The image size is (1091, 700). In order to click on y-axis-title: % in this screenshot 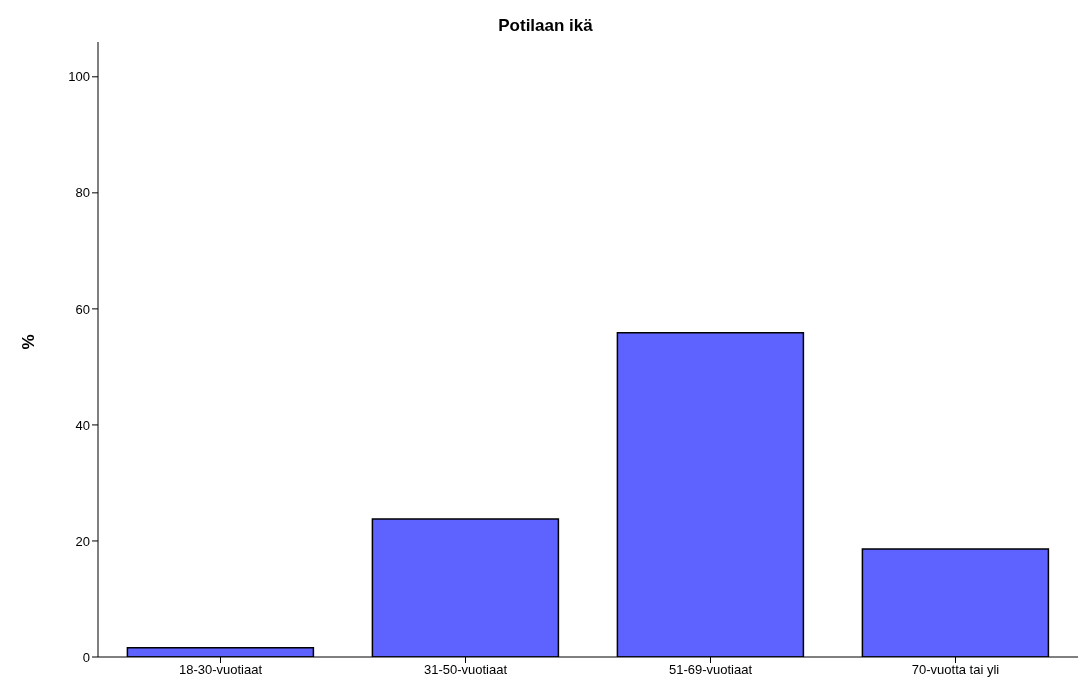, I will do `click(29, 342)`.